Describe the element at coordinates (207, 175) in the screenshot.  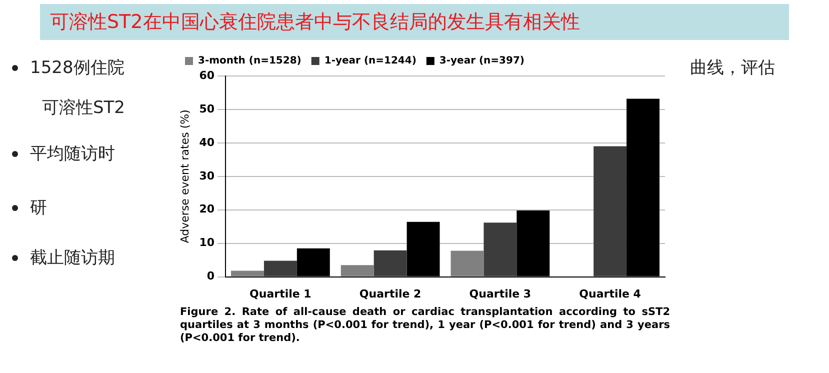
I see `y-tick-label: 30` at that location.